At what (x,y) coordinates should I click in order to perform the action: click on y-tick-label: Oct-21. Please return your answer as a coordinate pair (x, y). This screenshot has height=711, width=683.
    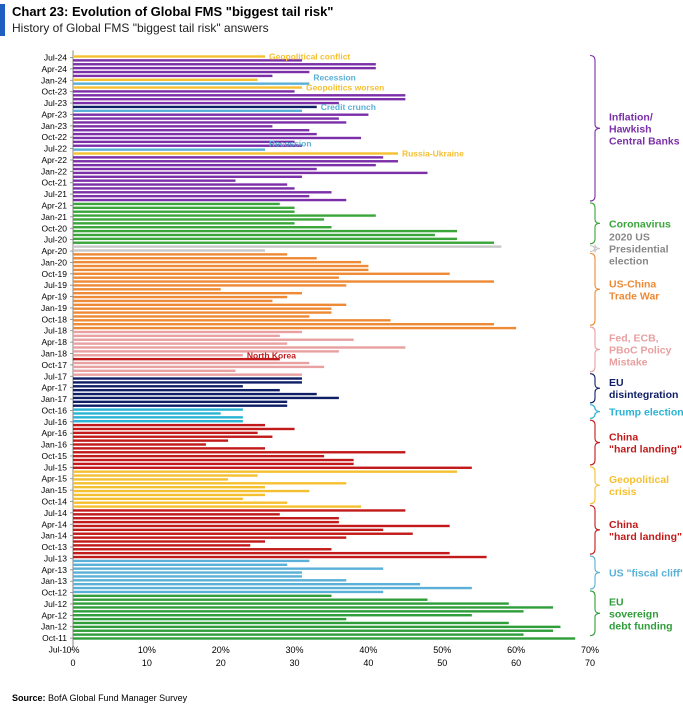
    Looking at the image, I should click on (54, 183).